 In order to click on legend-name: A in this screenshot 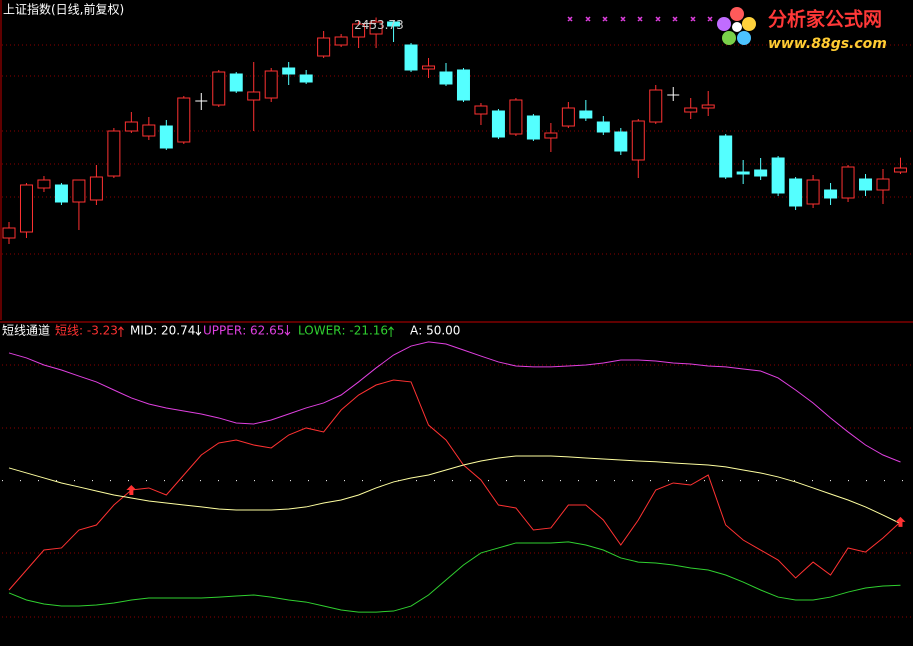, I will do `click(414, 331)`.